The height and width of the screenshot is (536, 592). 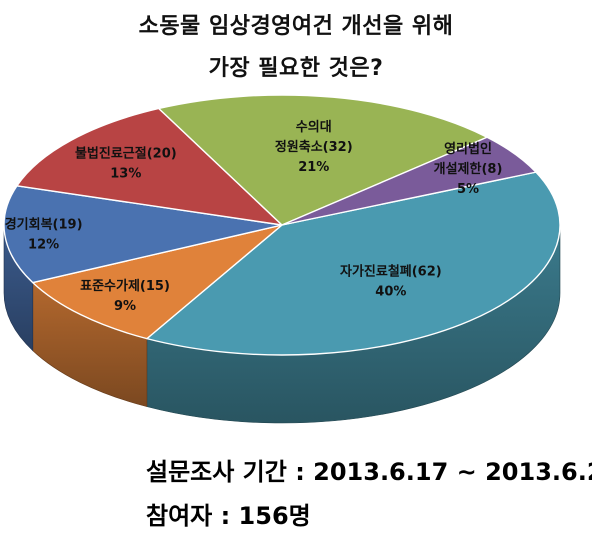 What do you see at coordinates (228, 516) in the screenshot?
I see `participants-text: 참여자 : 156명` at bounding box center [228, 516].